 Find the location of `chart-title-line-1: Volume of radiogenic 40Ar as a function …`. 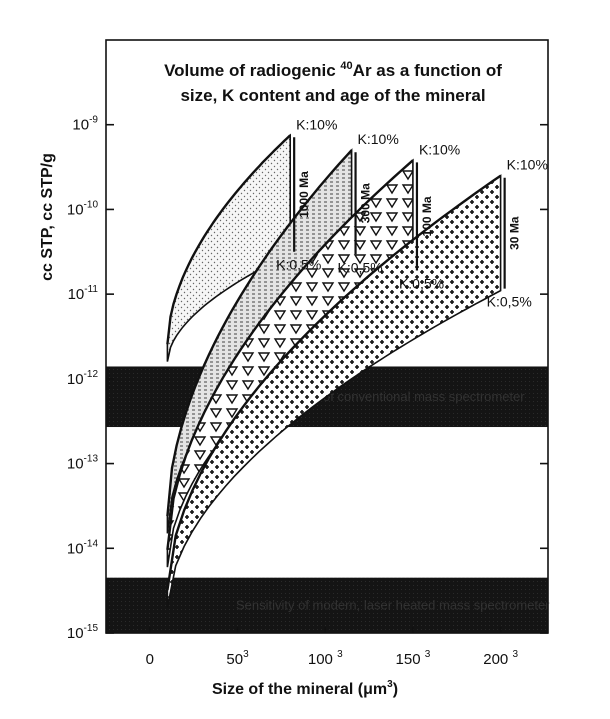

chart-title-line-1: Volume of radiogenic 40Ar as a function … is located at coordinates (333, 70).